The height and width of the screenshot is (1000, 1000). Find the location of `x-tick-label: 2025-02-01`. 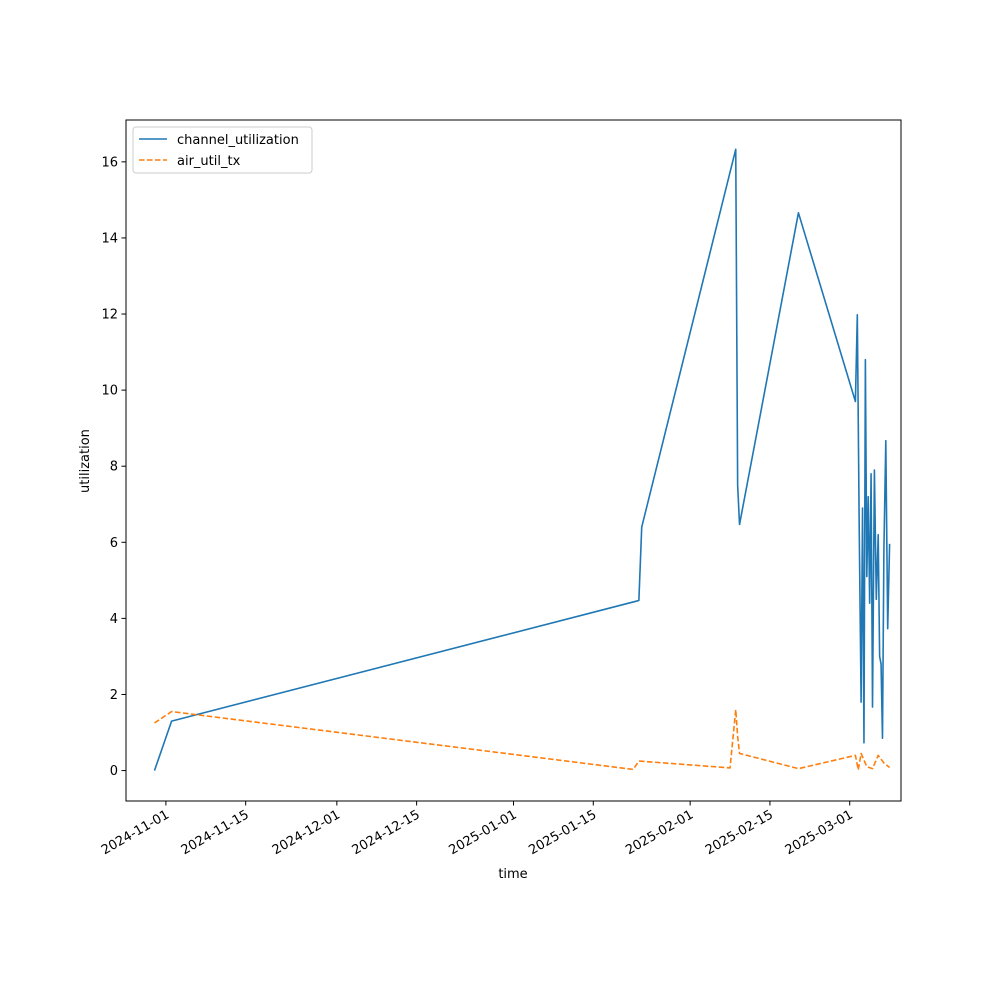

x-tick-label: 2025-02-01 is located at coordinates (659, 832).